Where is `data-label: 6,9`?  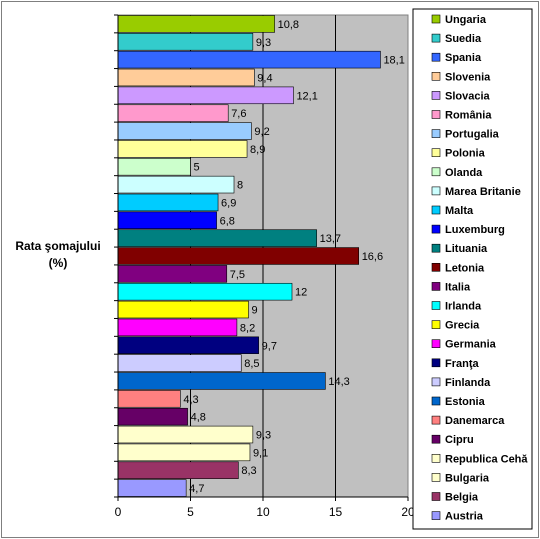 data-label: 6,9 is located at coordinates (228, 203).